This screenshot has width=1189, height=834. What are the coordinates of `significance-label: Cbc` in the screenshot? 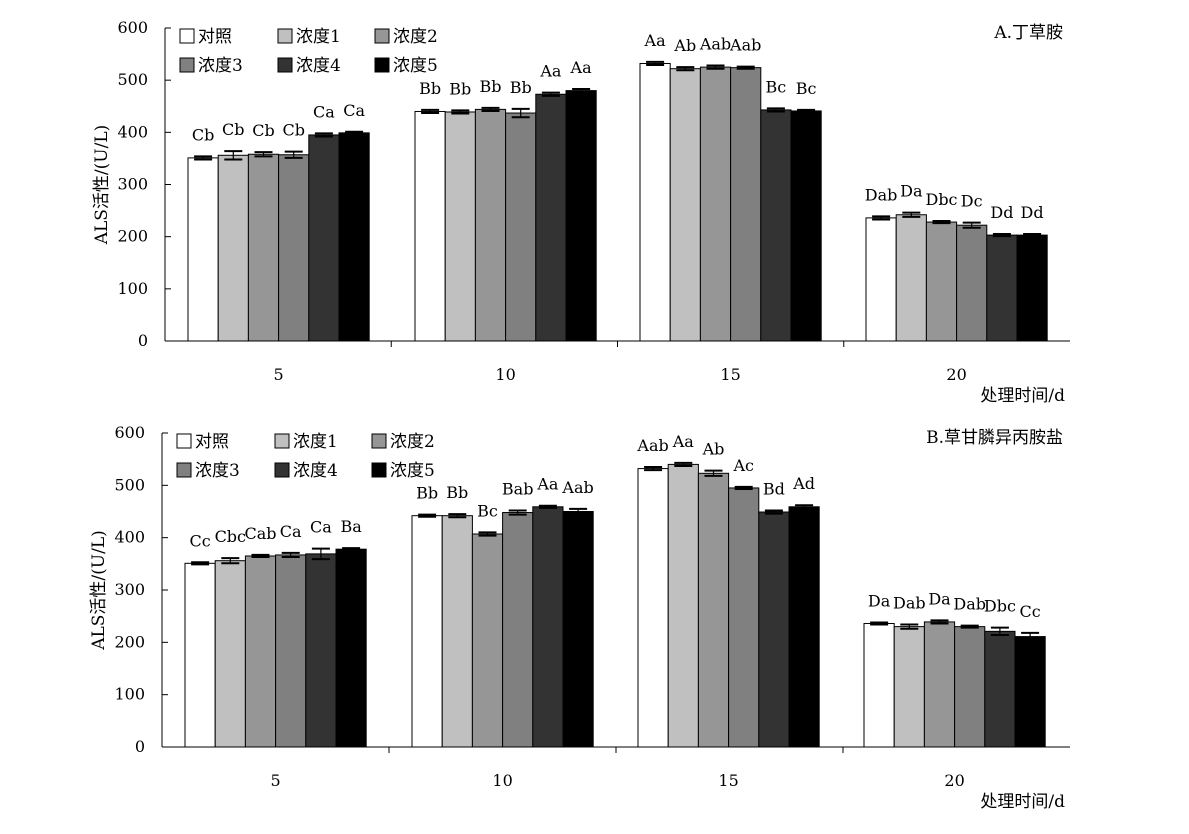 It's located at (230, 536).